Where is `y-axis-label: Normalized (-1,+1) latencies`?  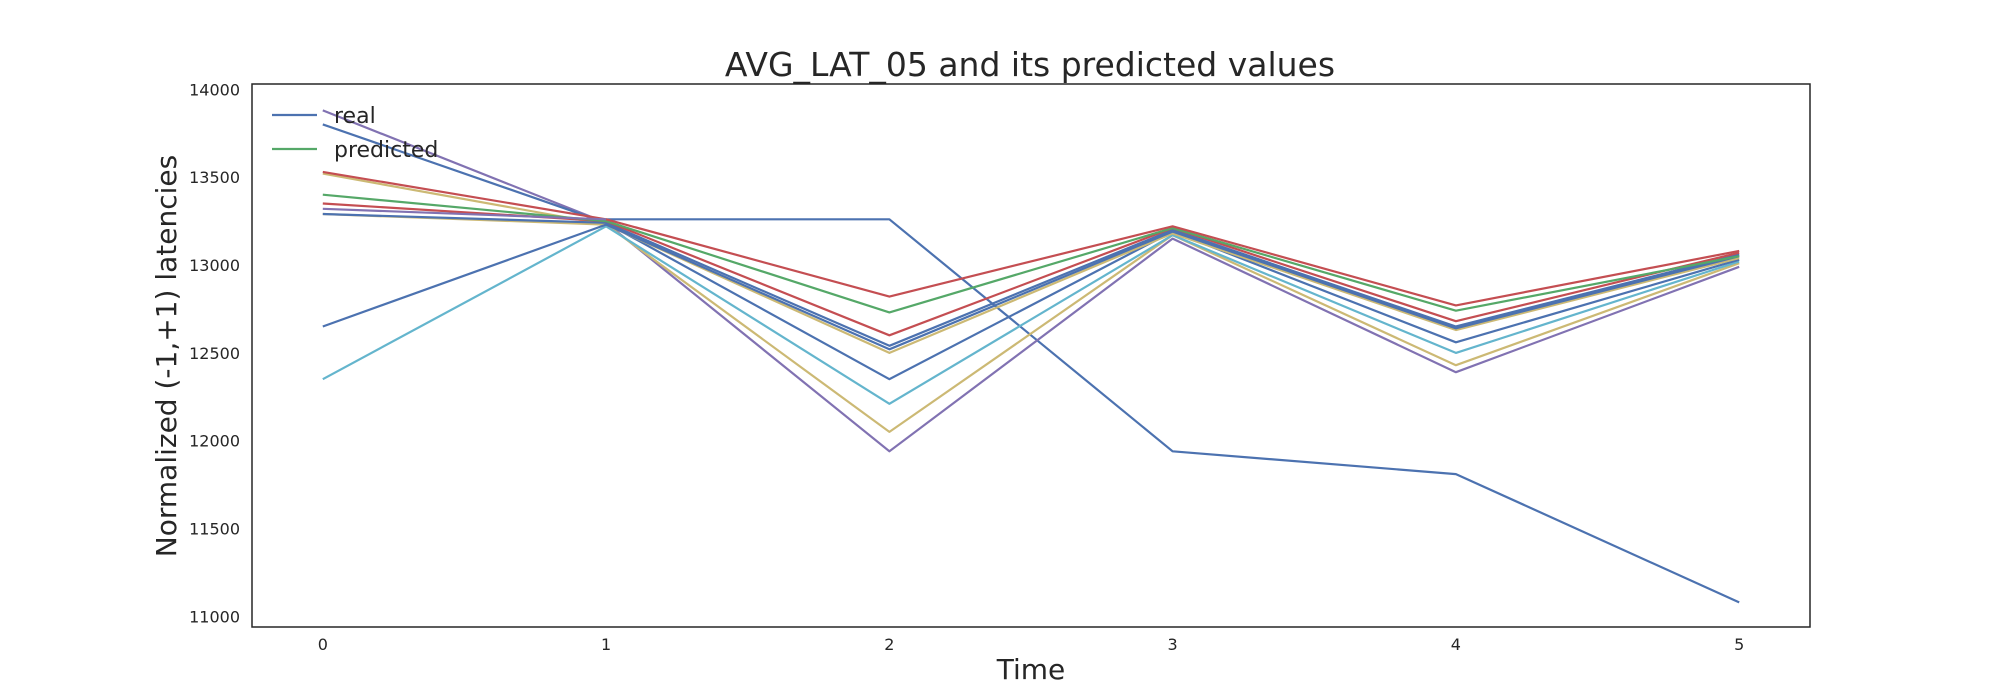
y-axis-label: Normalized (-1,+1) latencies is located at coordinates (166, 356).